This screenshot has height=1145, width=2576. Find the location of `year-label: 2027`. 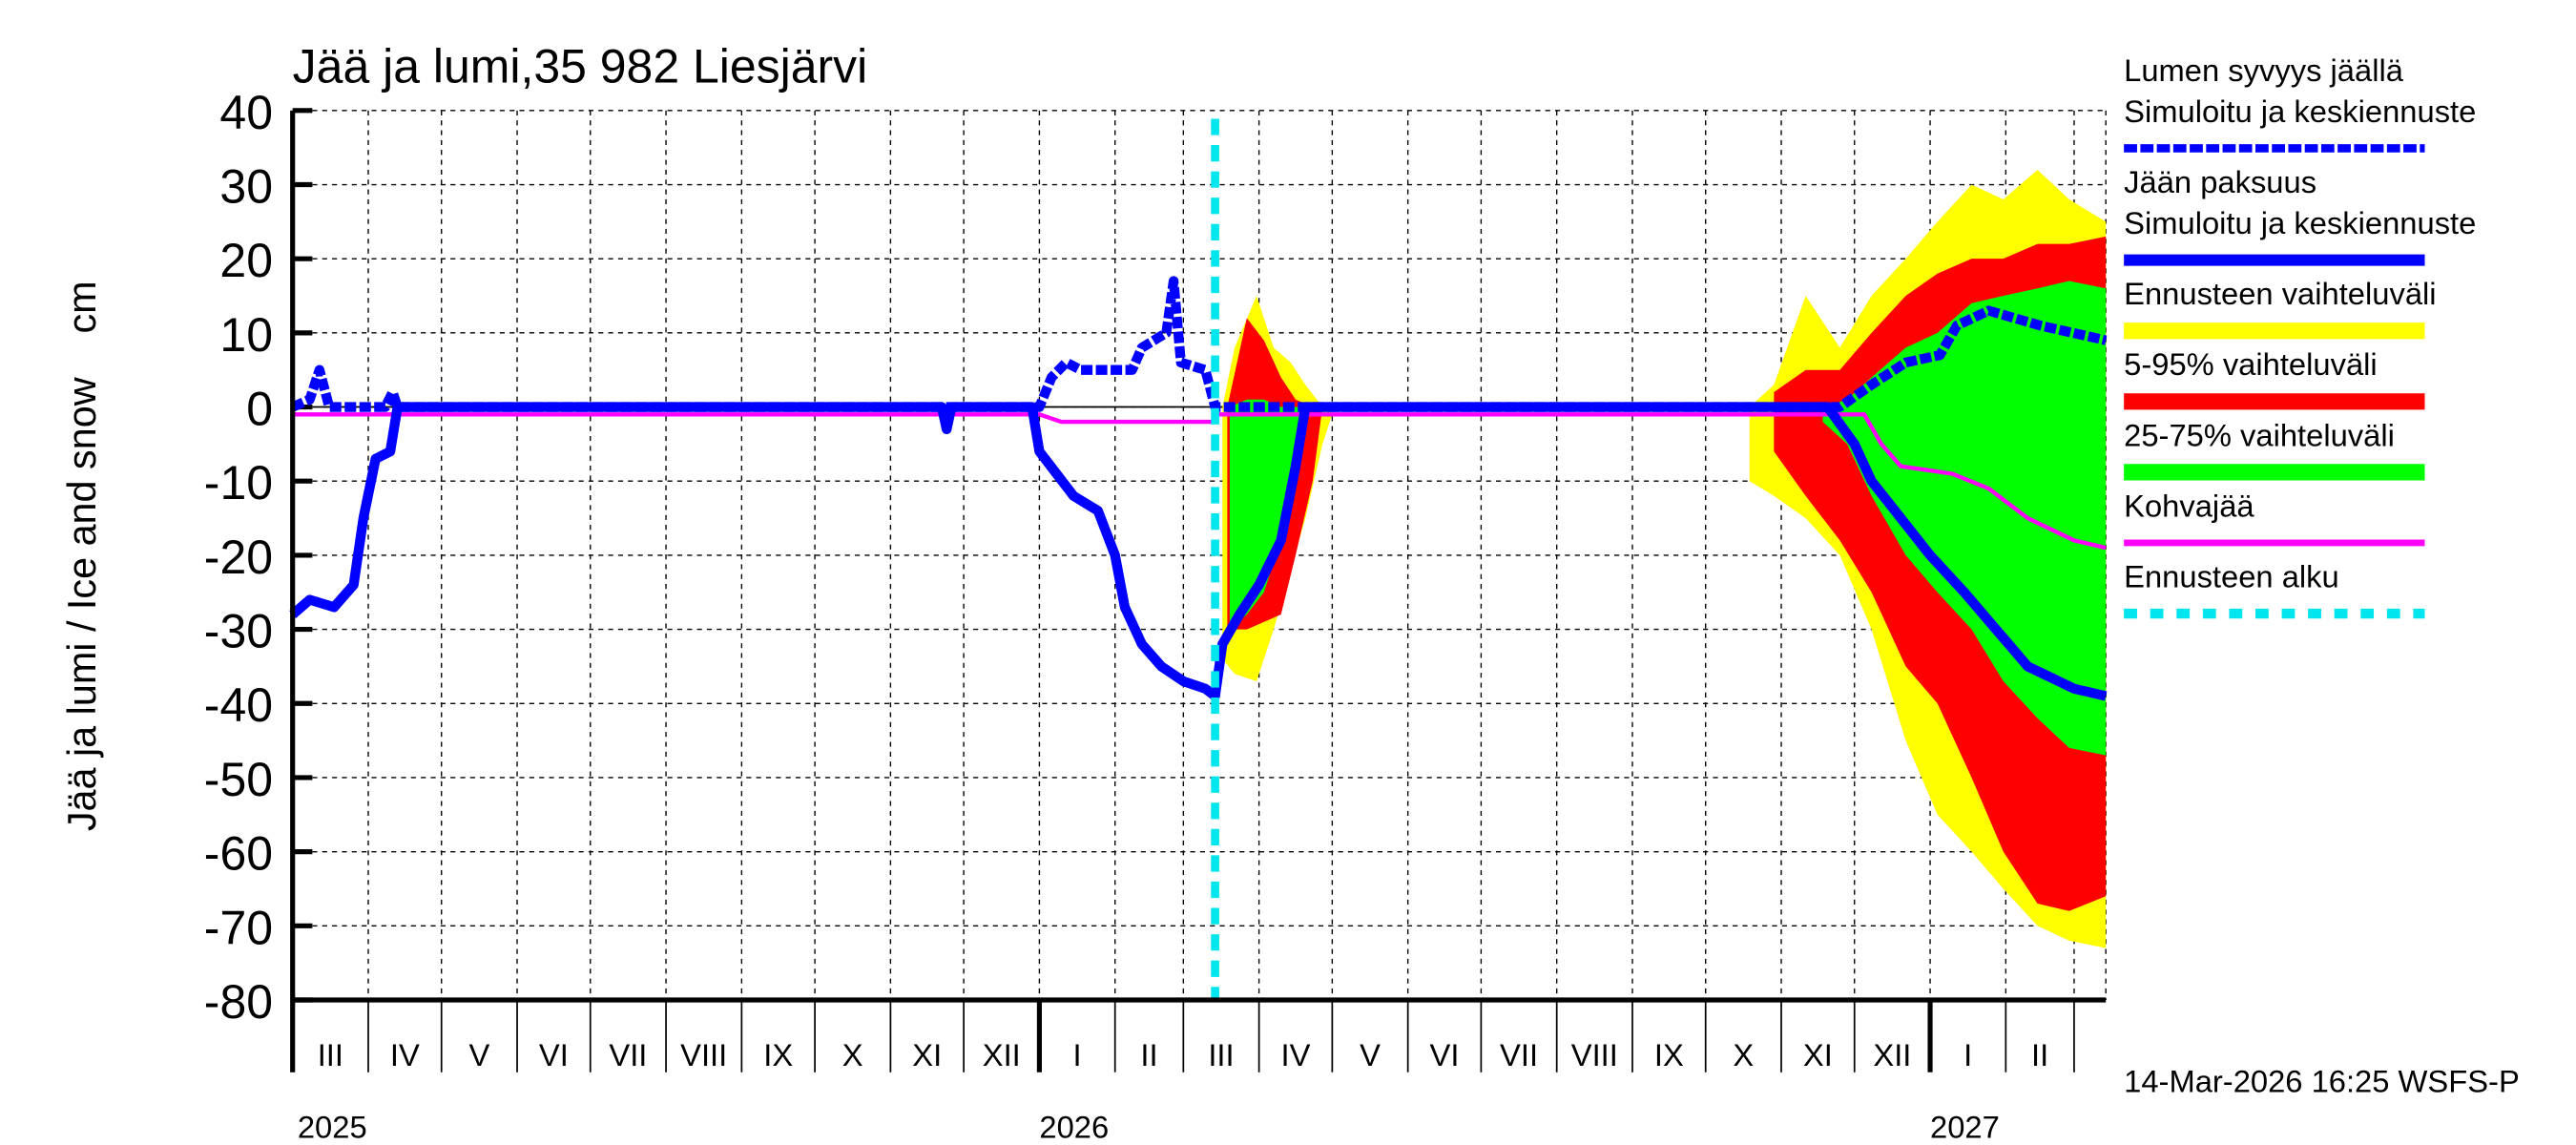

year-label: 2027 is located at coordinates (1965, 1127).